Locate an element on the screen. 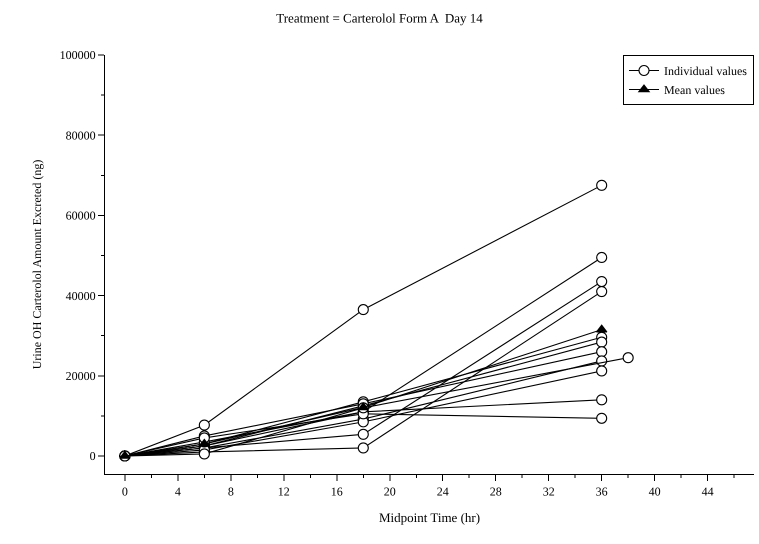 The image size is (759, 544). x-axis-title: Midpoint Time (hr) is located at coordinates (429, 517).